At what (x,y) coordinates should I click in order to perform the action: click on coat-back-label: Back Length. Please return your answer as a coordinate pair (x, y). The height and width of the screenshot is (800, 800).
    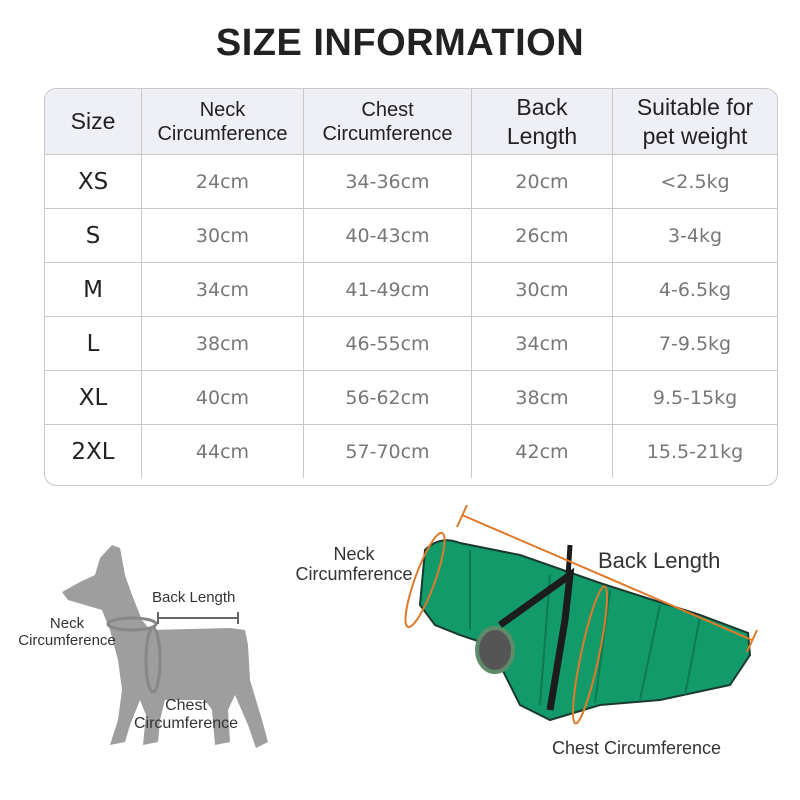
    Looking at the image, I should click on (659, 560).